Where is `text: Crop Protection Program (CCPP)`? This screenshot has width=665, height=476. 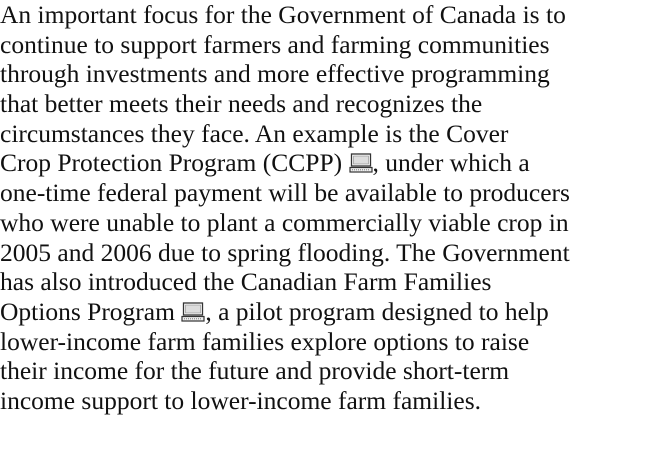 text: Crop Protection Program (CCPP) is located at coordinates (174, 163).